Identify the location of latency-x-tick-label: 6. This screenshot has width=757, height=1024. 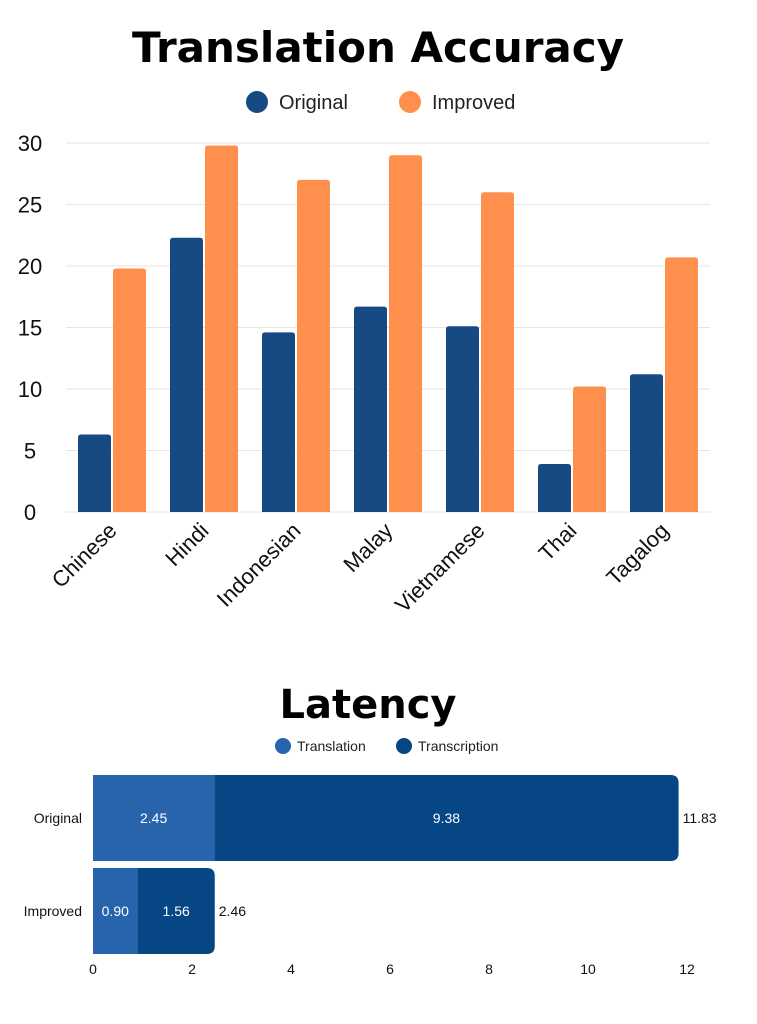
(390, 969).